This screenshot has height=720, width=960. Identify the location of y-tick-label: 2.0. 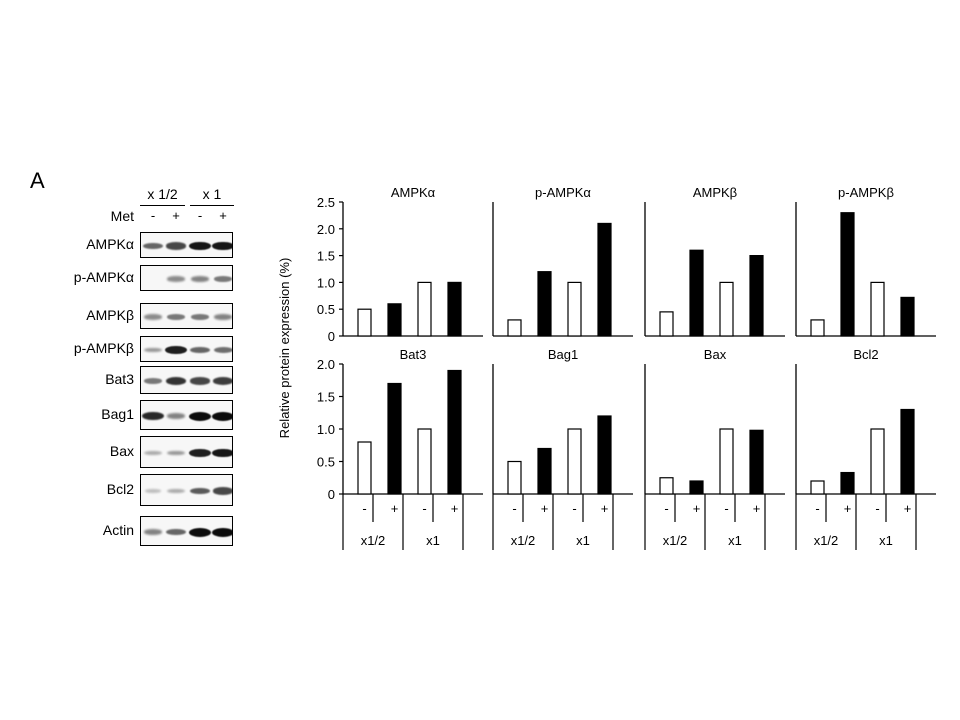
(326, 229).